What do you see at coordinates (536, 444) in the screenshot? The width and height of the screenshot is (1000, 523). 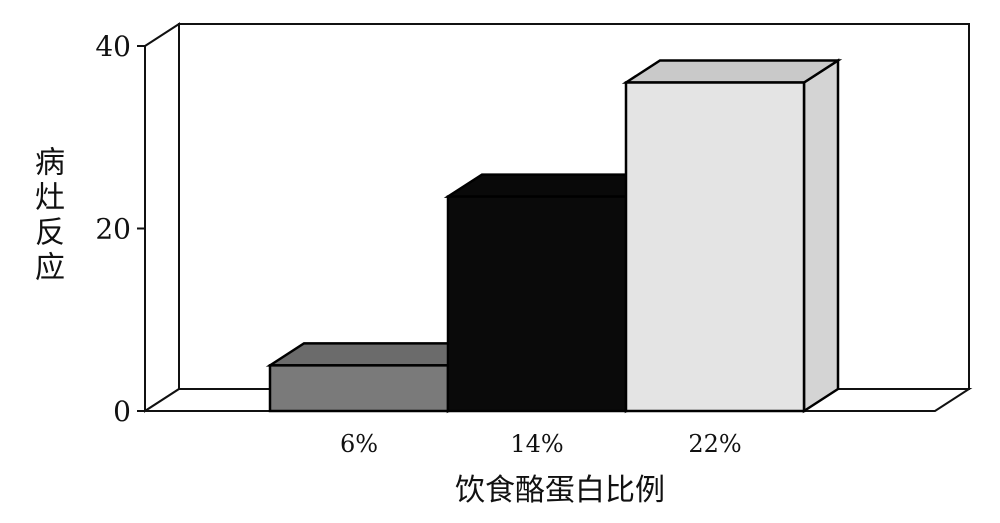 I see `x-tick-label: 14%` at bounding box center [536, 444].